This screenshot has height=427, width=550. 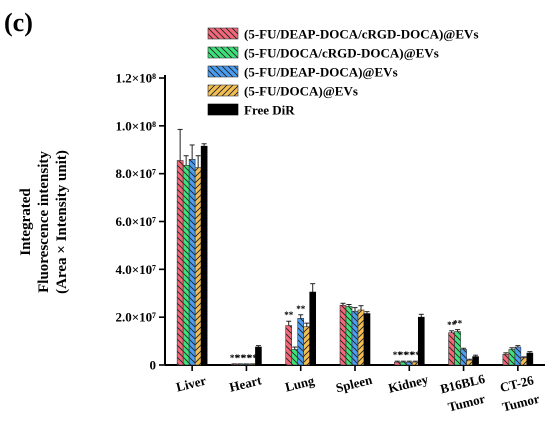 I want to click on y-tick-label: 0, so click(x=153, y=365).